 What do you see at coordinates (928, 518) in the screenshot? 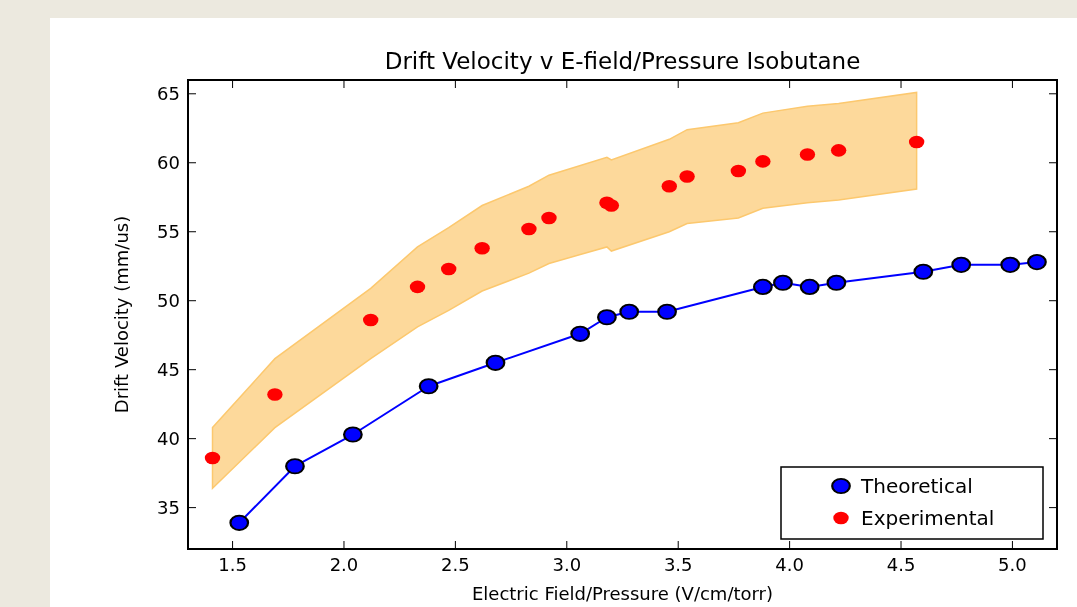
I see `legend-label: Experimental` at bounding box center [928, 518].